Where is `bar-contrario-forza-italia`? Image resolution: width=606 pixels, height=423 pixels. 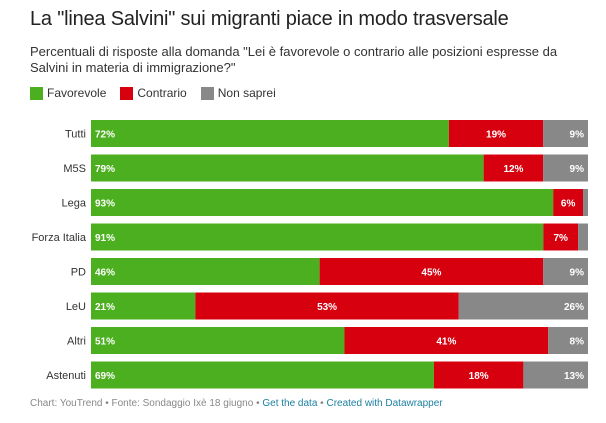
bar-contrario-forza-italia is located at coordinates (561, 237).